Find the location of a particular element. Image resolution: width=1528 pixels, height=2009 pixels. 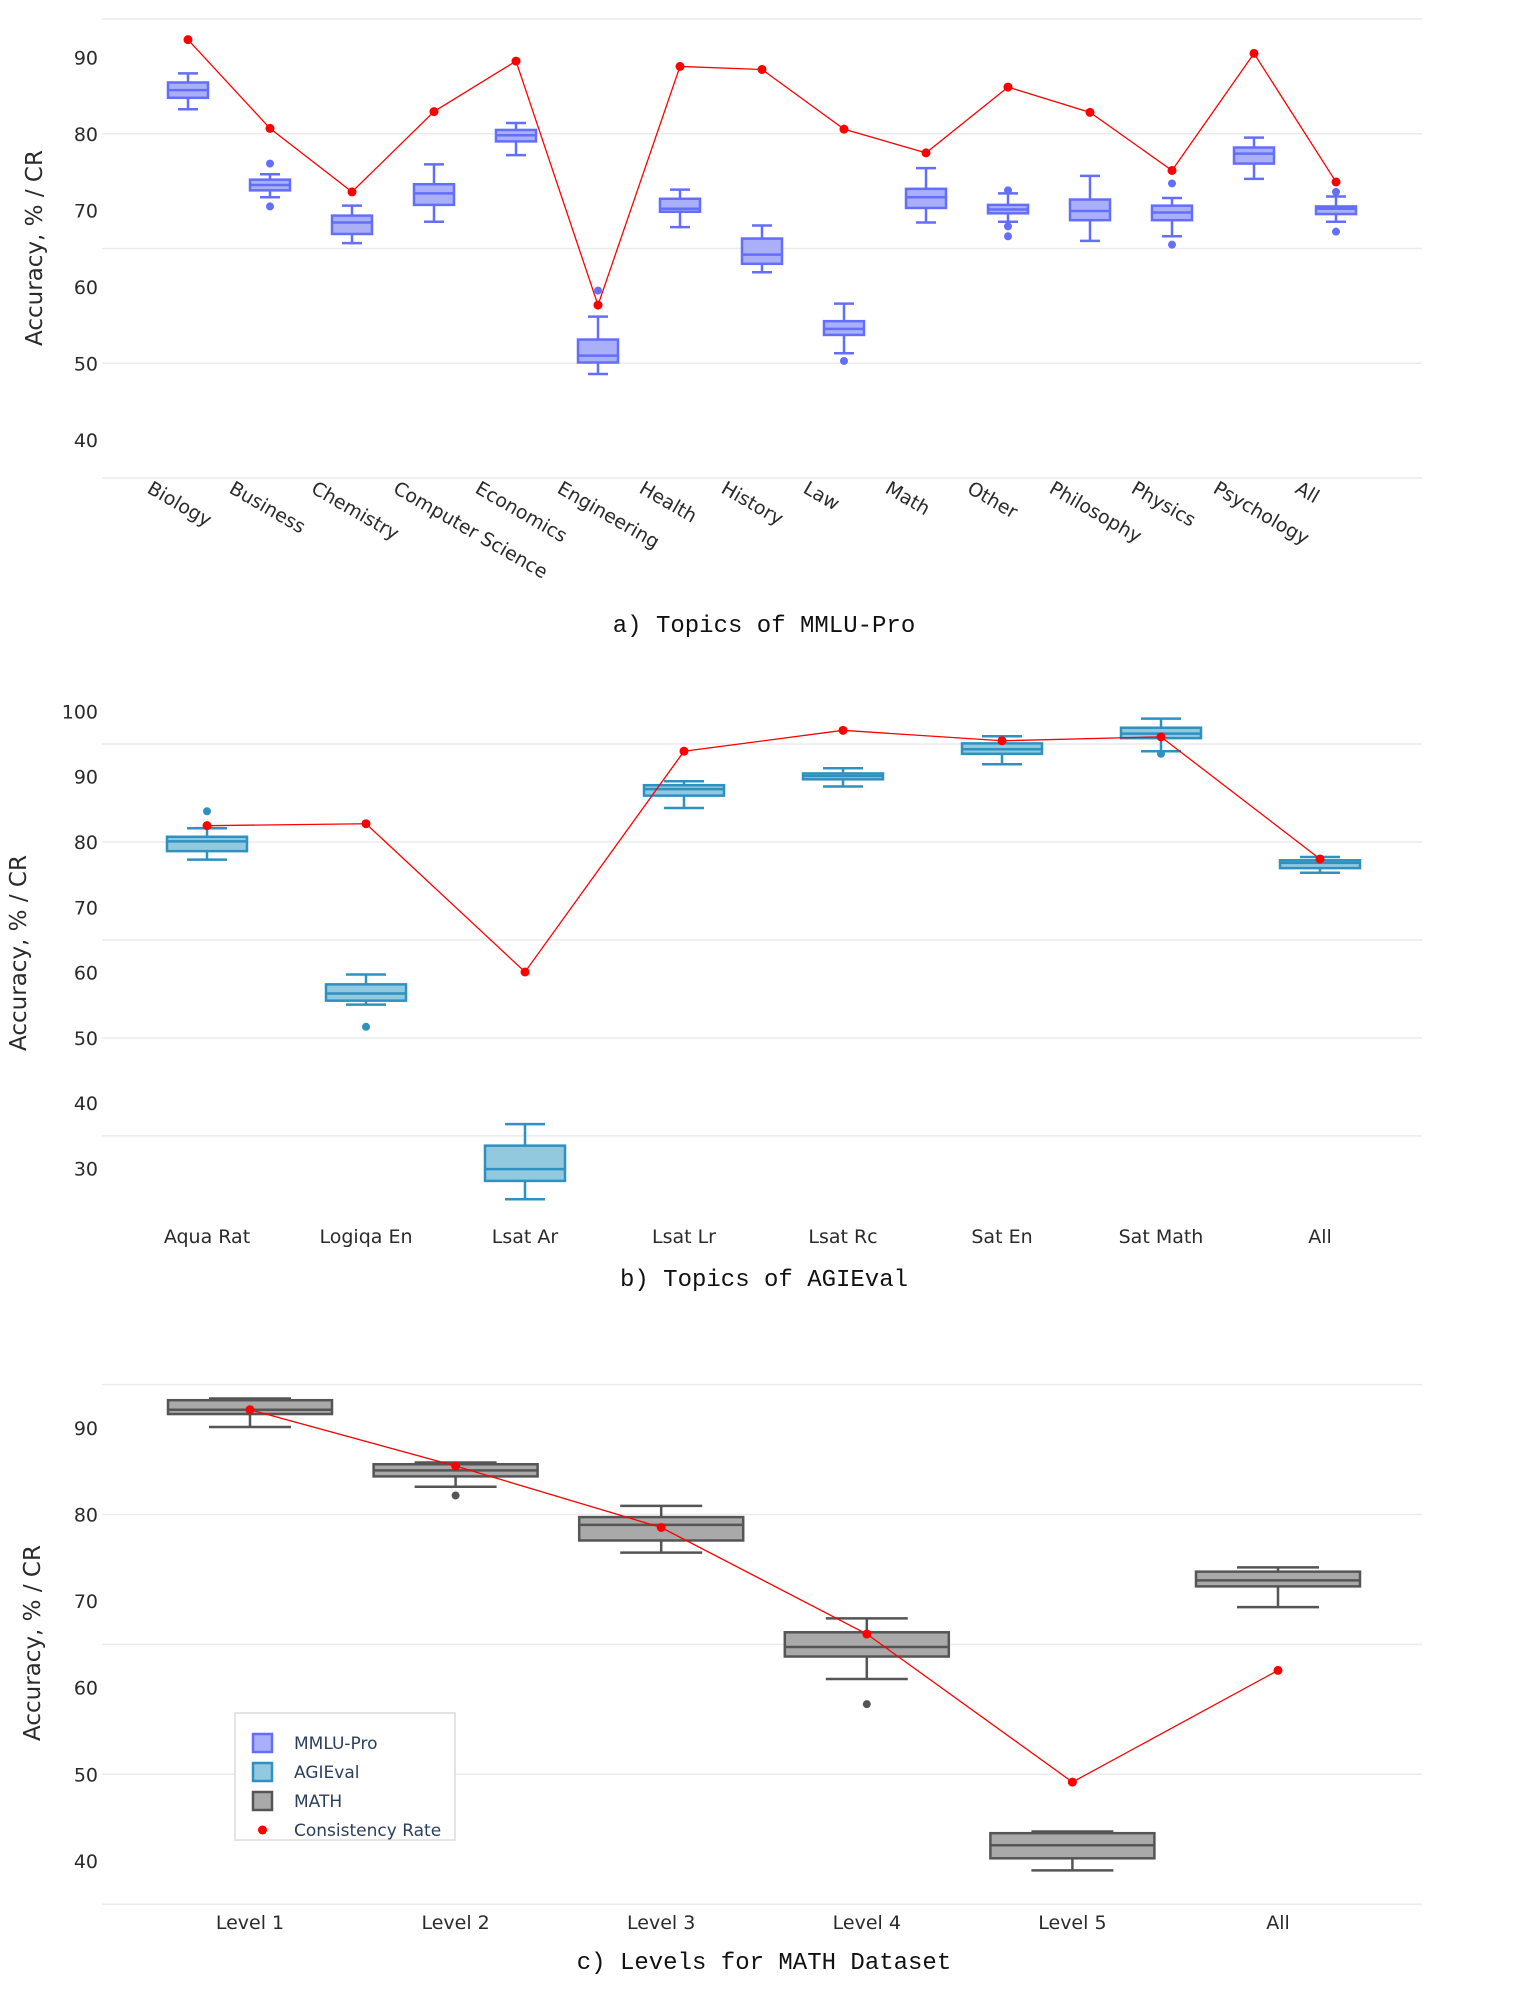

chart-caption: c) Levels for MATH Dataset is located at coordinates (764, 1963).